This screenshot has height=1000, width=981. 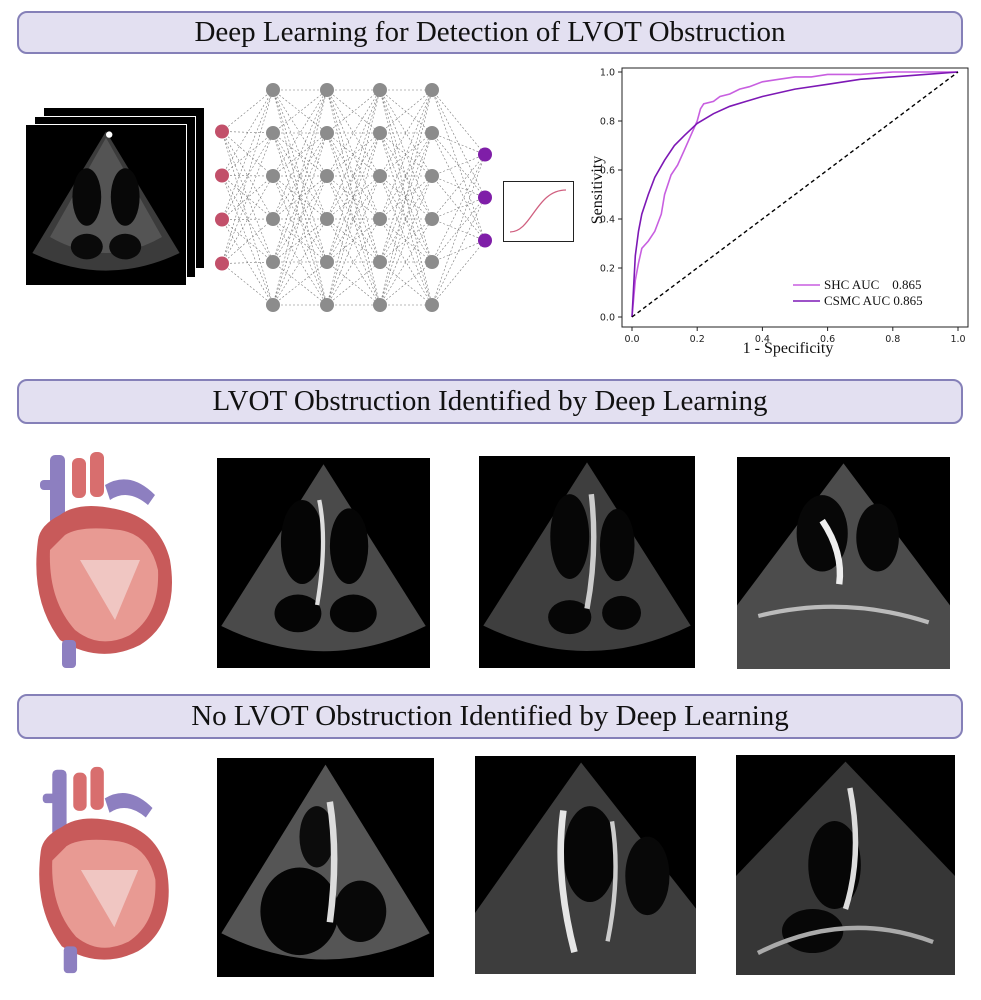 I want to click on roc-y-axis-label: Sensitivity, so click(x=597, y=190).